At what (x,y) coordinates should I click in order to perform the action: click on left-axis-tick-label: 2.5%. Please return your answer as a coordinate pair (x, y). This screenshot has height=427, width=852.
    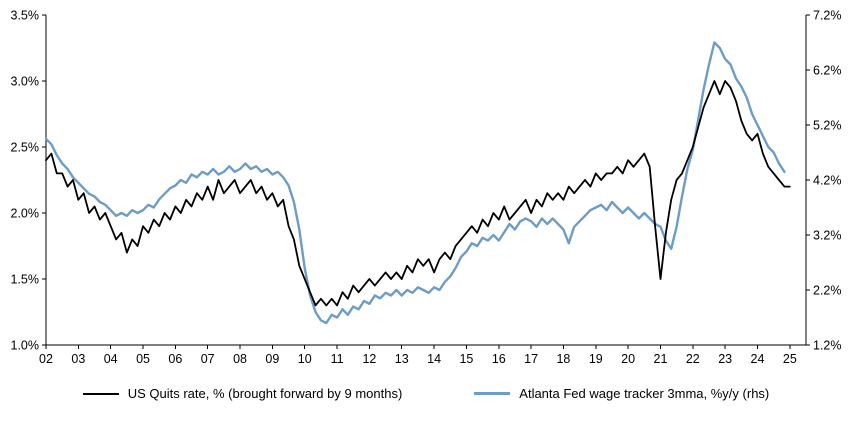
    Looking at the image, I should click on (25, 148).